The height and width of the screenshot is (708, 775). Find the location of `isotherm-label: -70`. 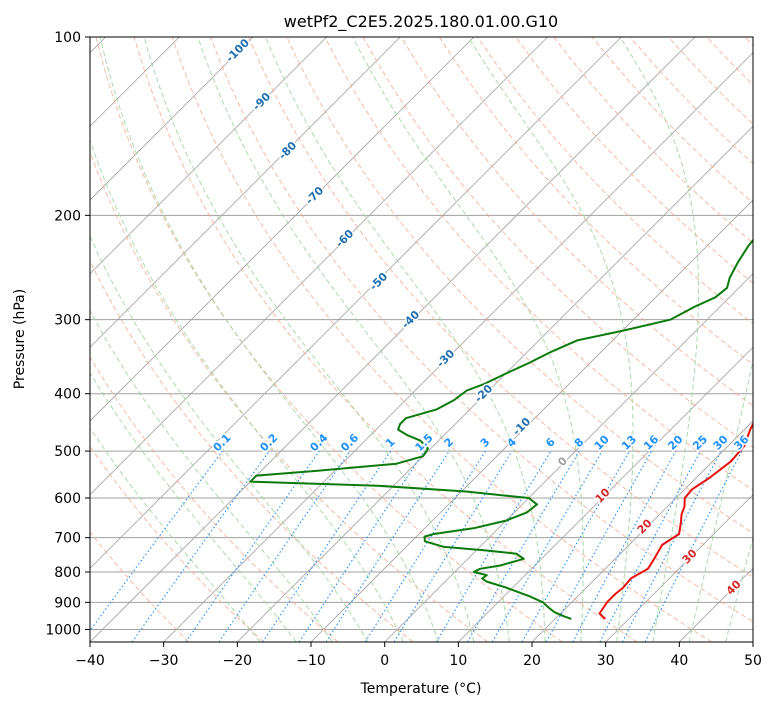

isotherm-label: -70 is located at coordinates (314, 195).